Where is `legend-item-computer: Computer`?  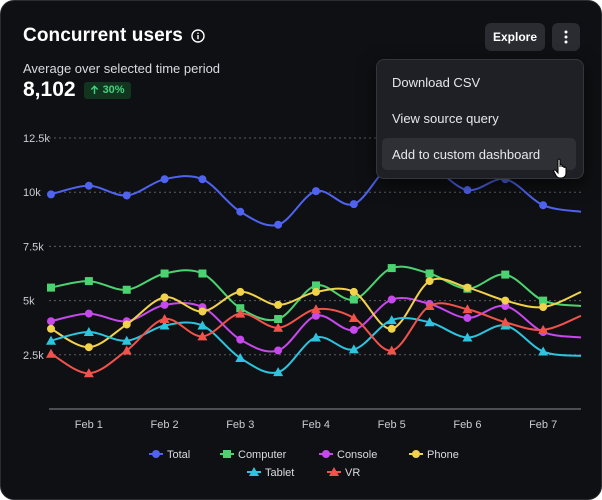 legend-item-computer: Computer is located at coordinates (253, 455).